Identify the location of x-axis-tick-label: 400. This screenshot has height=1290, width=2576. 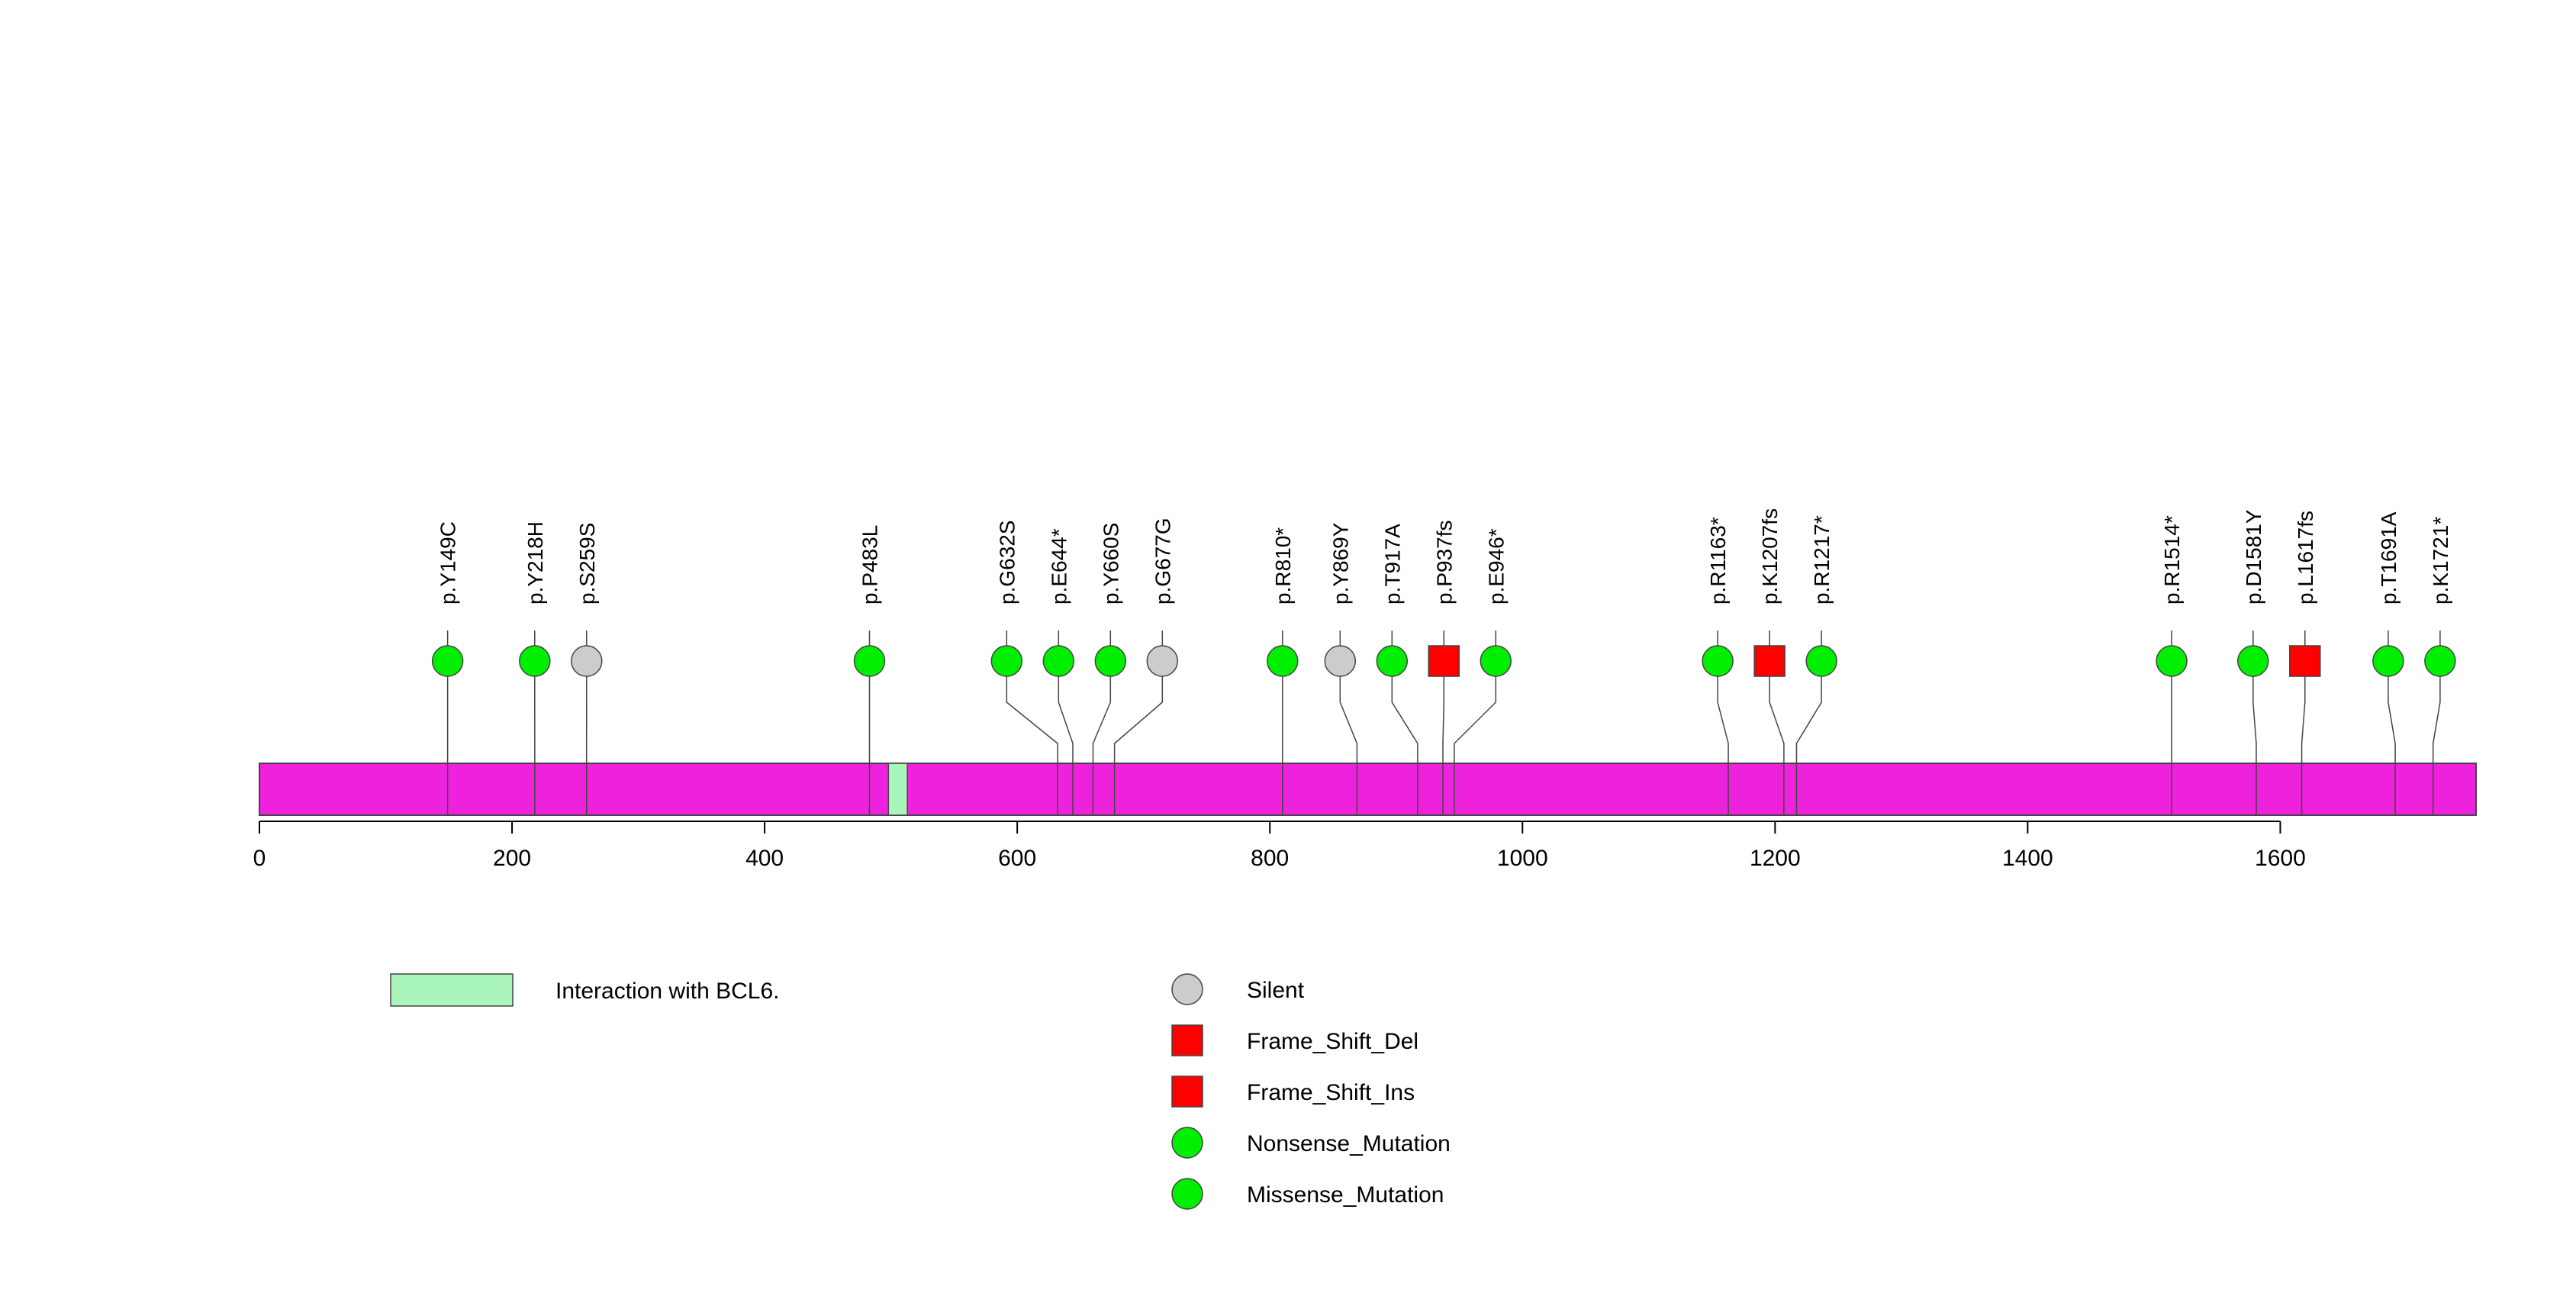
(764, 859).